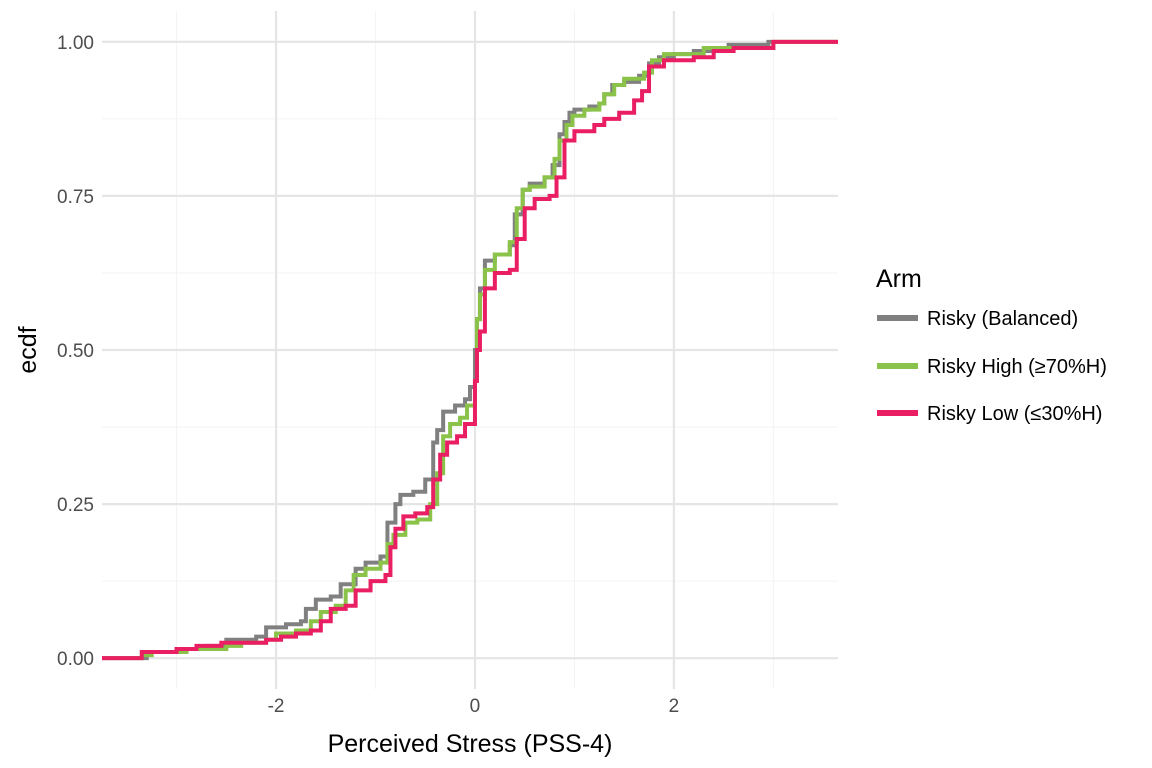 The image size is (1152, 768). I want to click on y-tick-label: 0.00, so click(75, 659).